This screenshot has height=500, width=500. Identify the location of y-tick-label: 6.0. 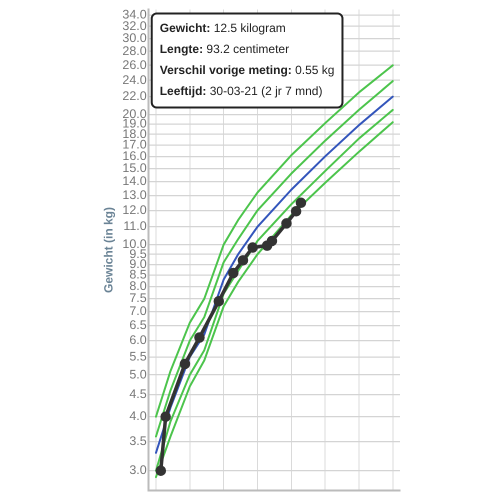
(138, 340).